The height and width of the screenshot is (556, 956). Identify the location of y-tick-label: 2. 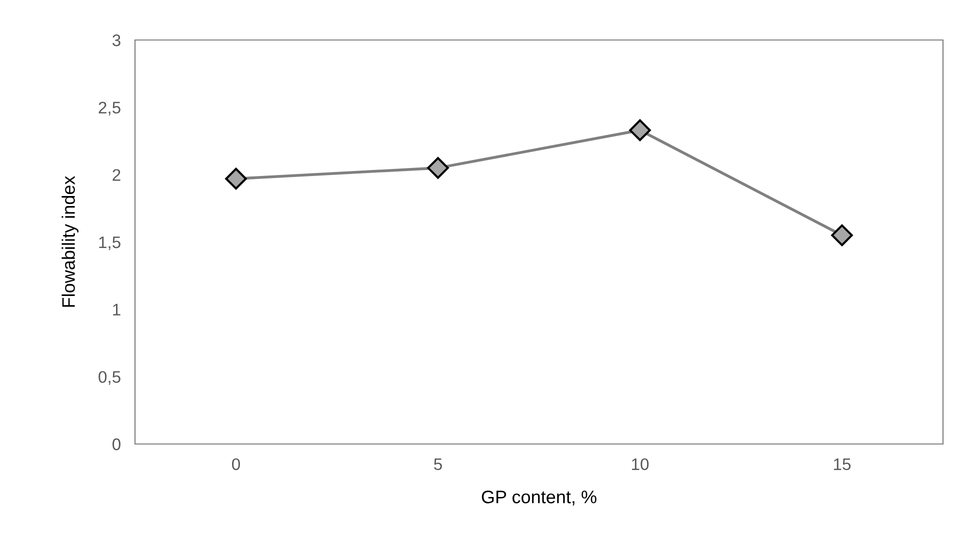
(116, 175).